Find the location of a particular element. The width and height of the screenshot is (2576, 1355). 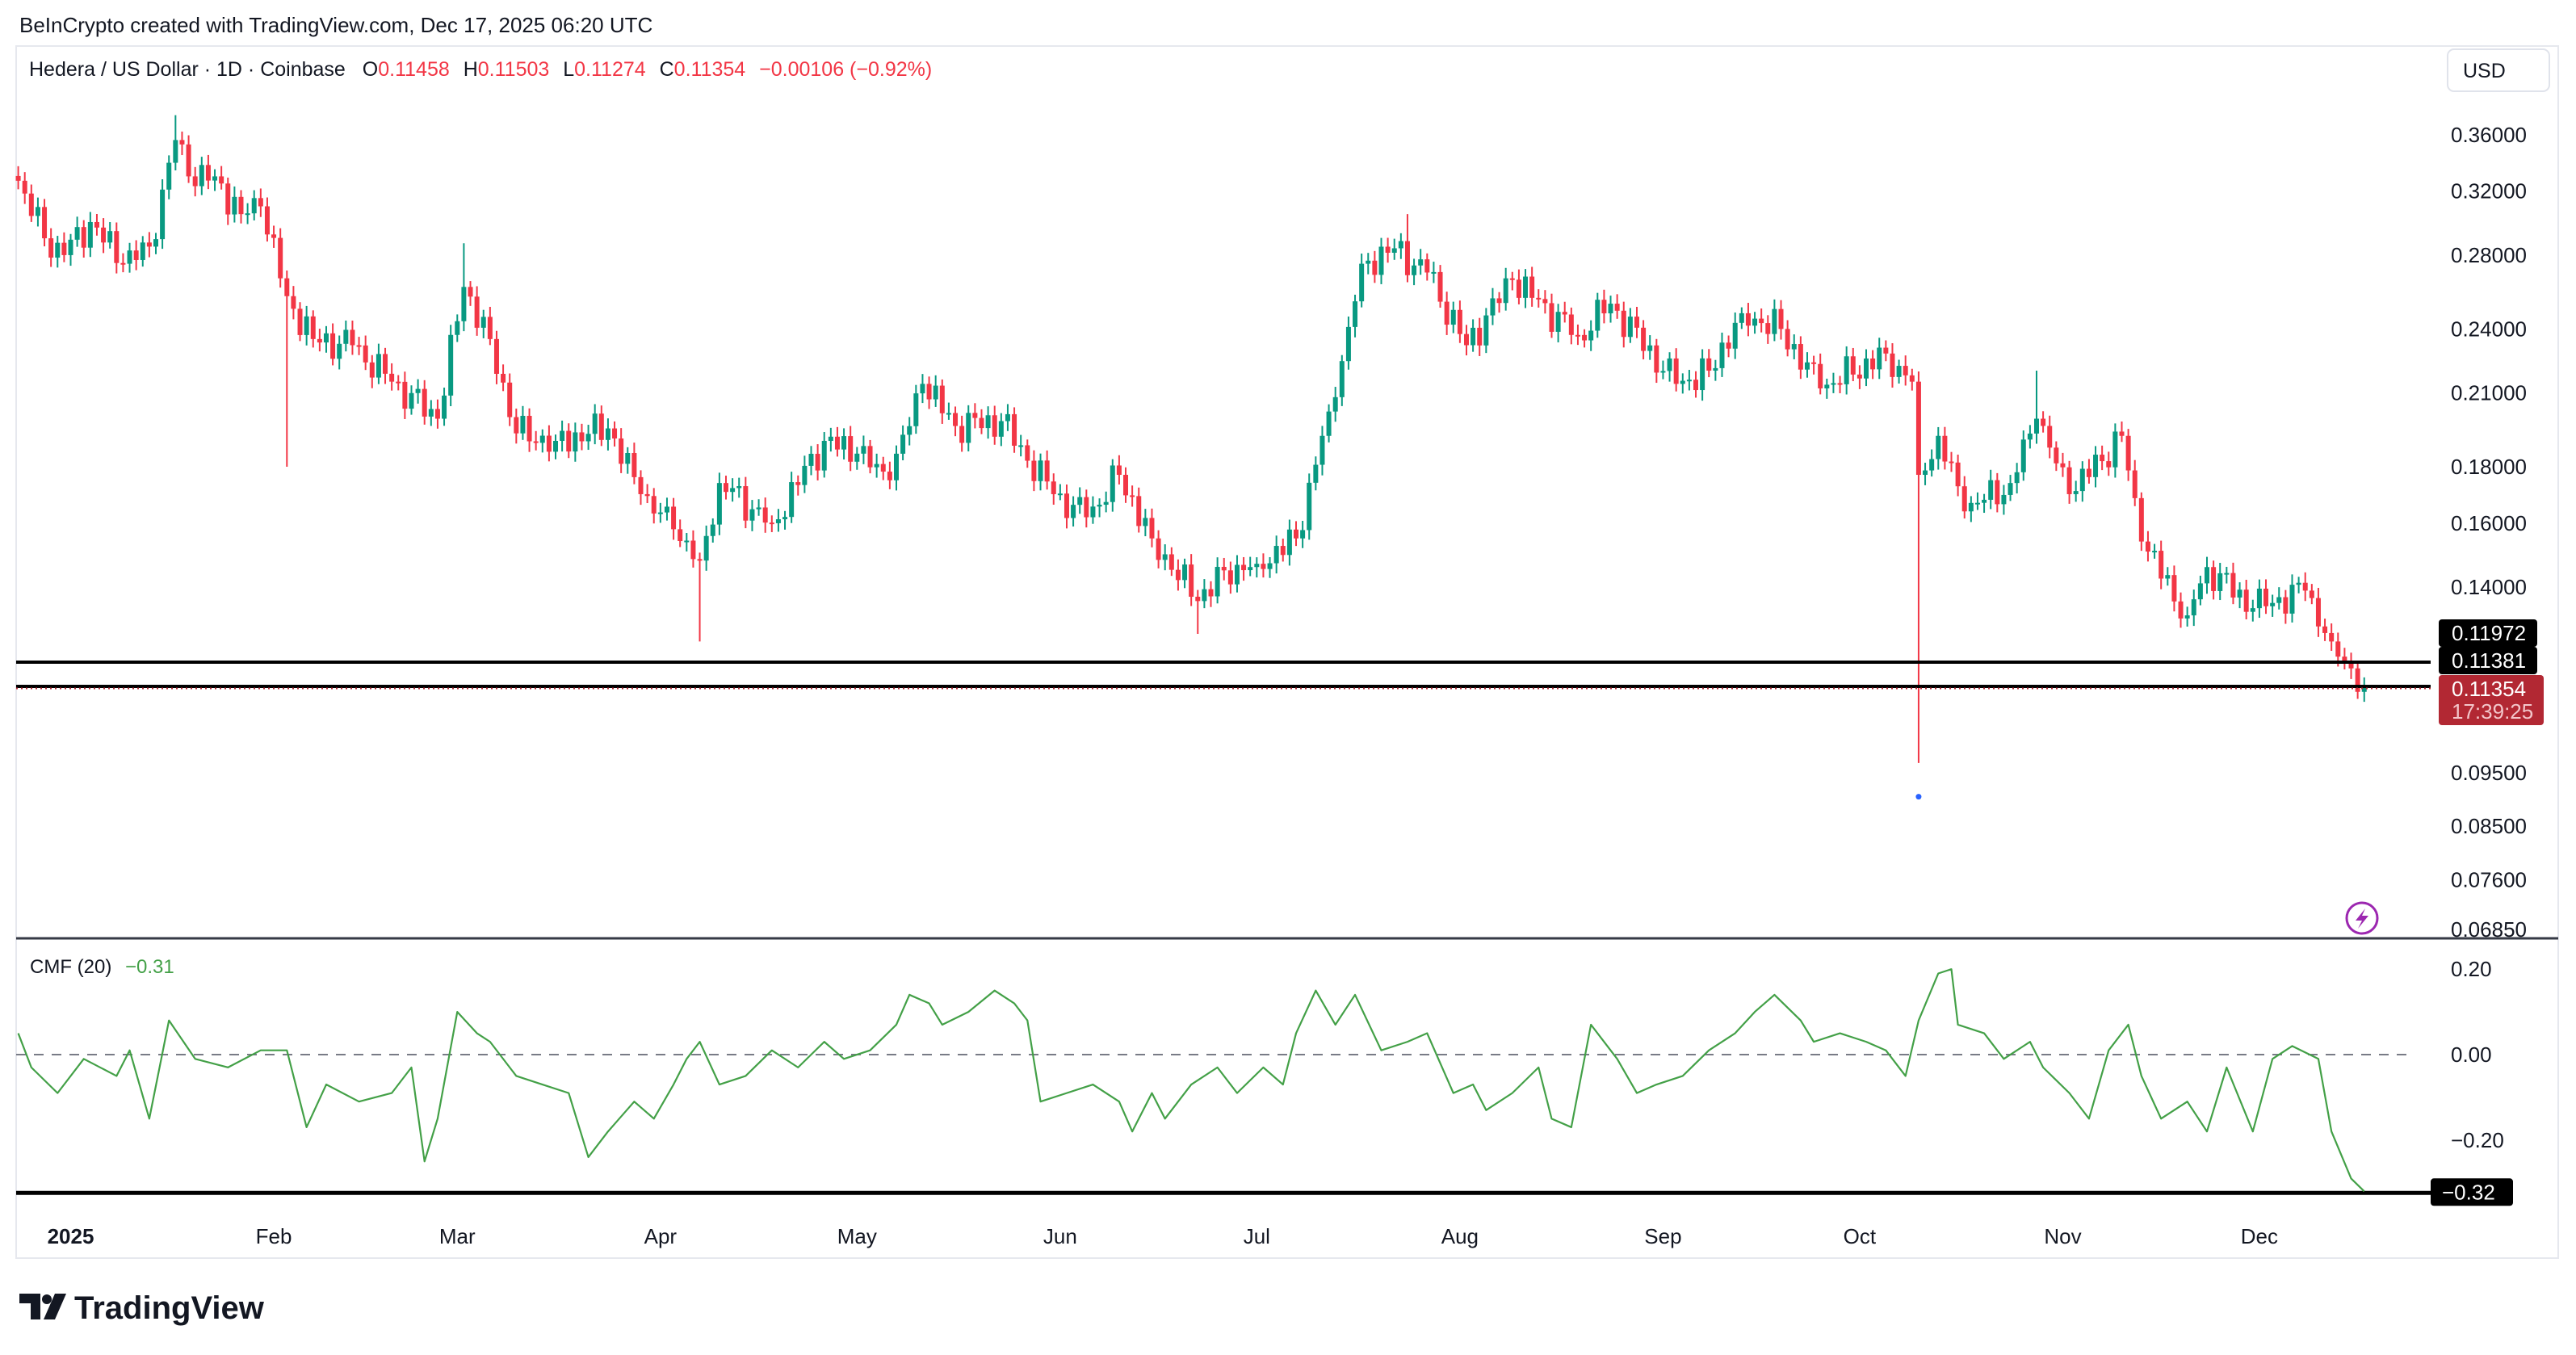

close-value: 0.11354 is located at coordinates (710, 69).